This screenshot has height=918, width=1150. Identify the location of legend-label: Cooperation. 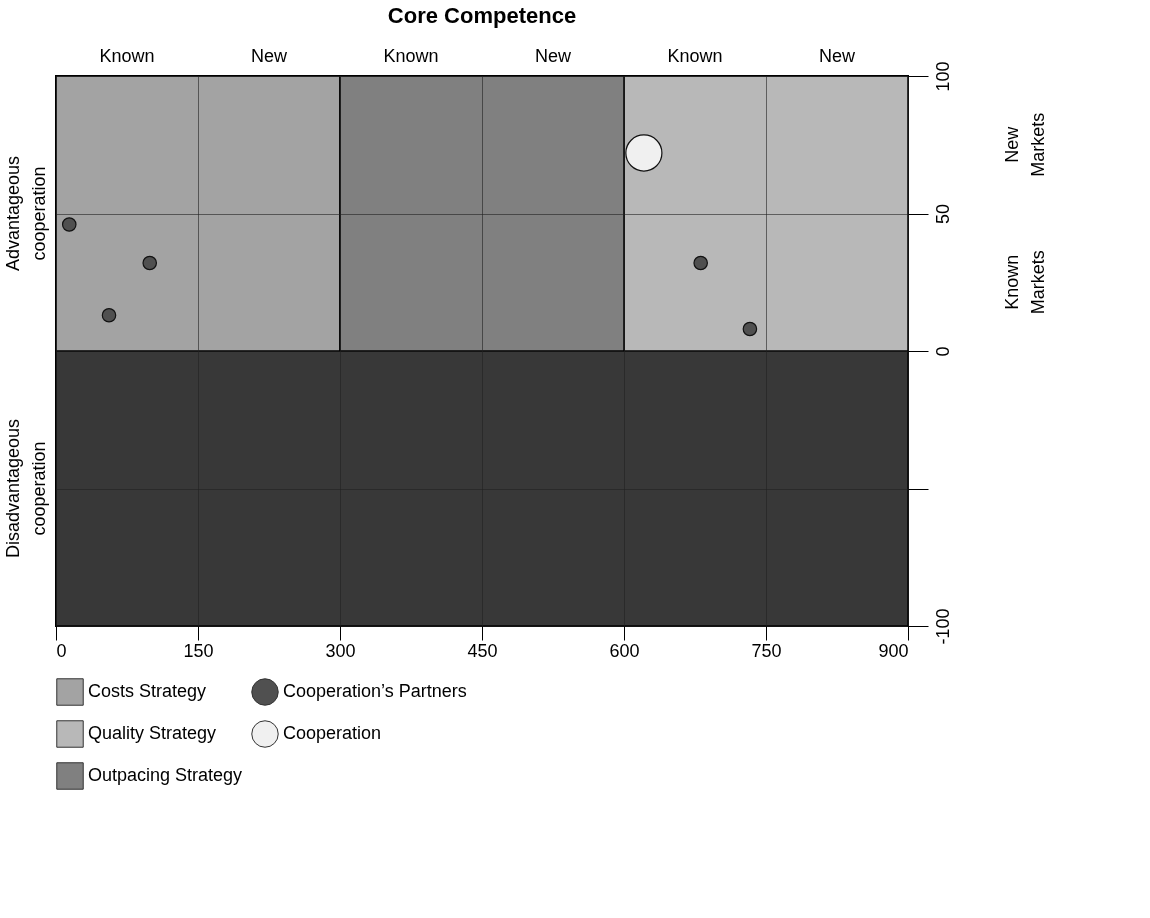
(332, 733).